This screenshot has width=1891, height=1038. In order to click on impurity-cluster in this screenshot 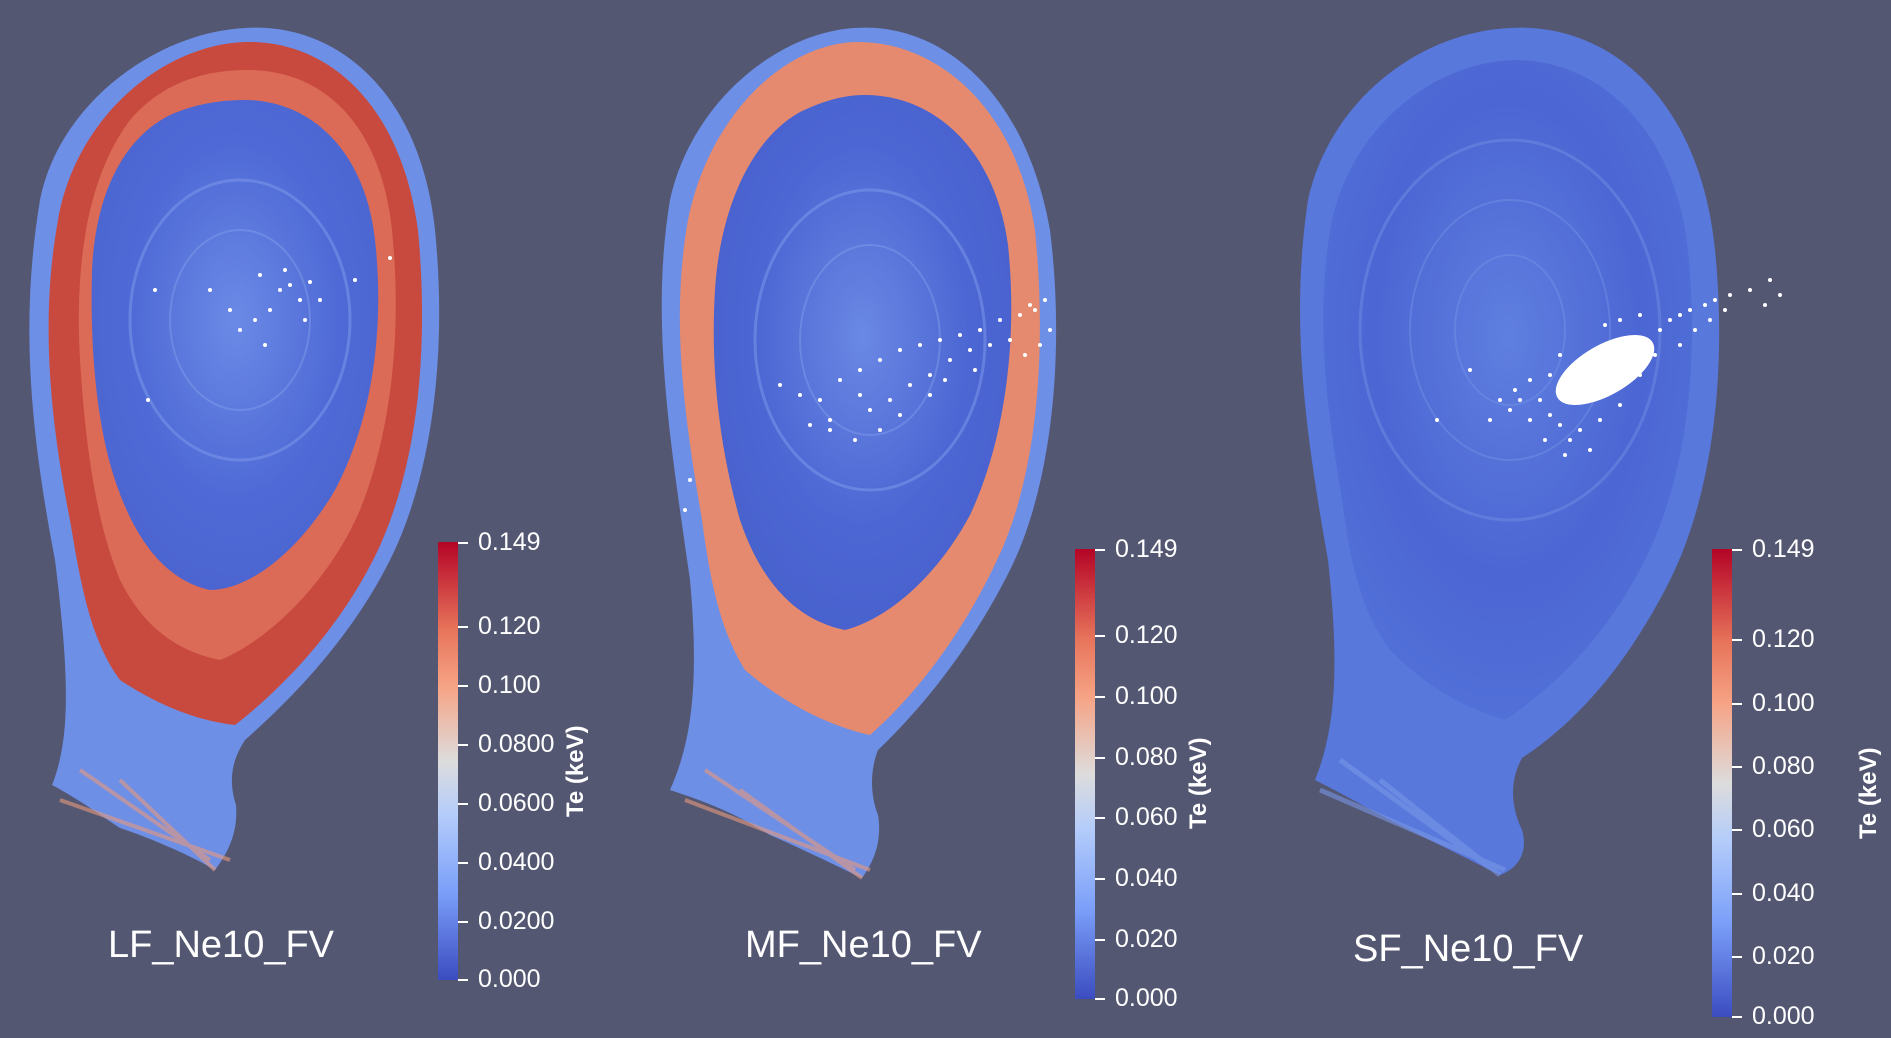, I will do `click(1605, 370)`.